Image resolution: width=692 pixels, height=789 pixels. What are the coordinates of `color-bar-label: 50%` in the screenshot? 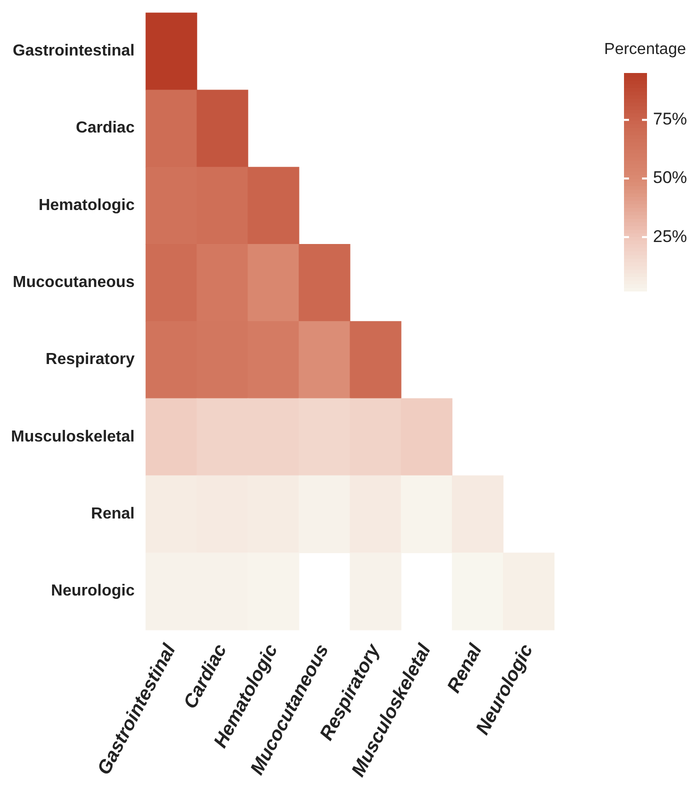 It's located at (670, 178).